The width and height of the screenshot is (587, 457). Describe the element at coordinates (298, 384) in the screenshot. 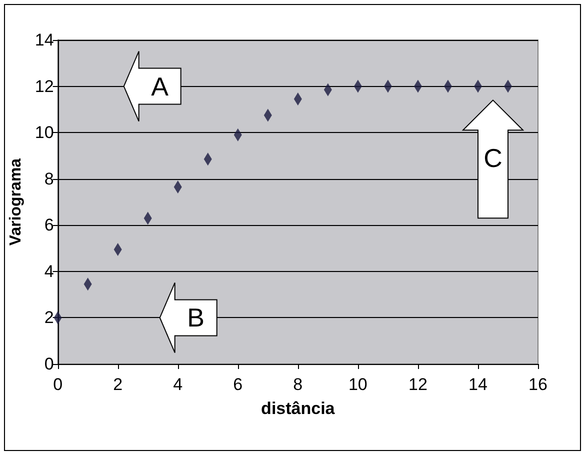

I see `x-tick-label: 8` at that location.